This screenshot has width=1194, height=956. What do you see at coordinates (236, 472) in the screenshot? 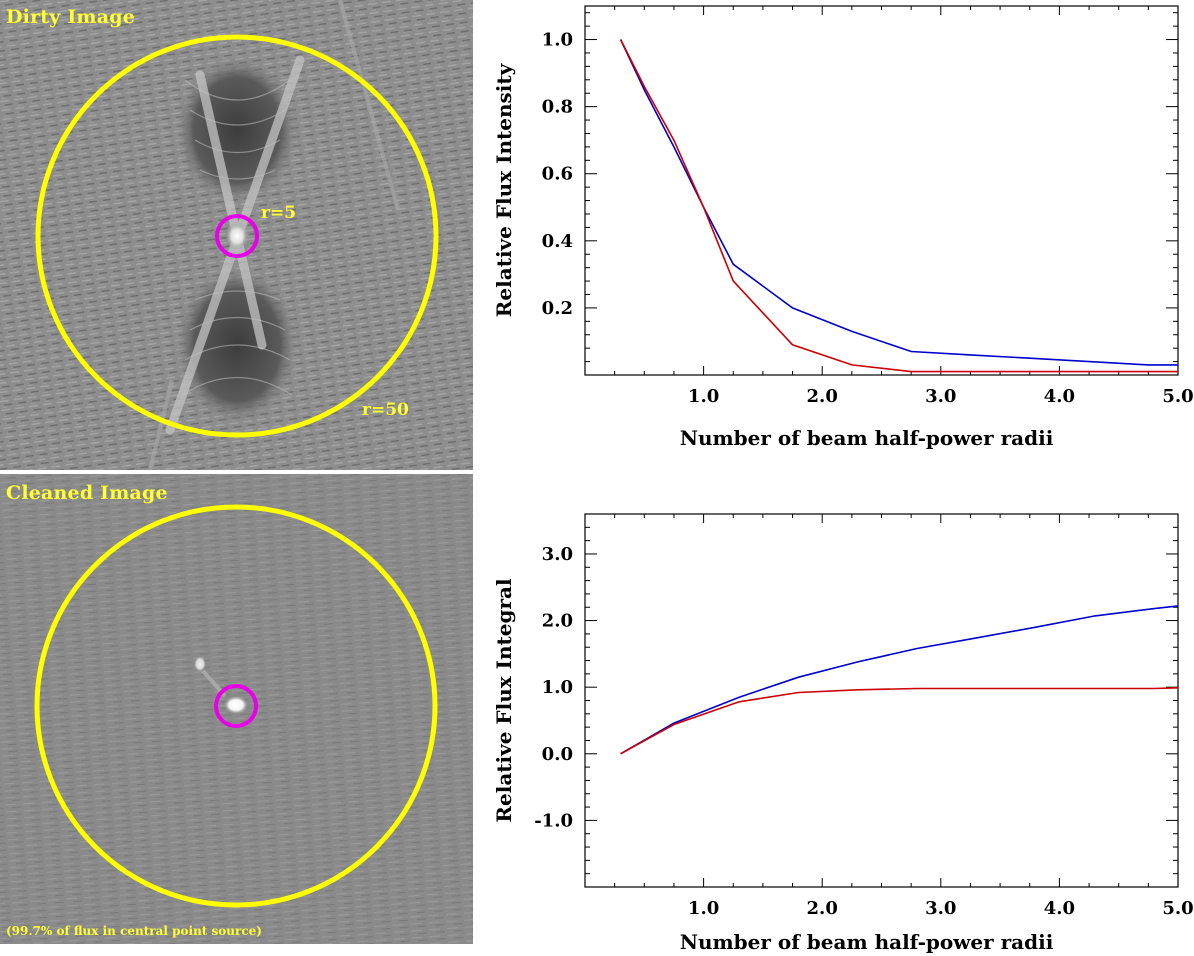
I see `panel-divider` at bounding box center [236, 472].